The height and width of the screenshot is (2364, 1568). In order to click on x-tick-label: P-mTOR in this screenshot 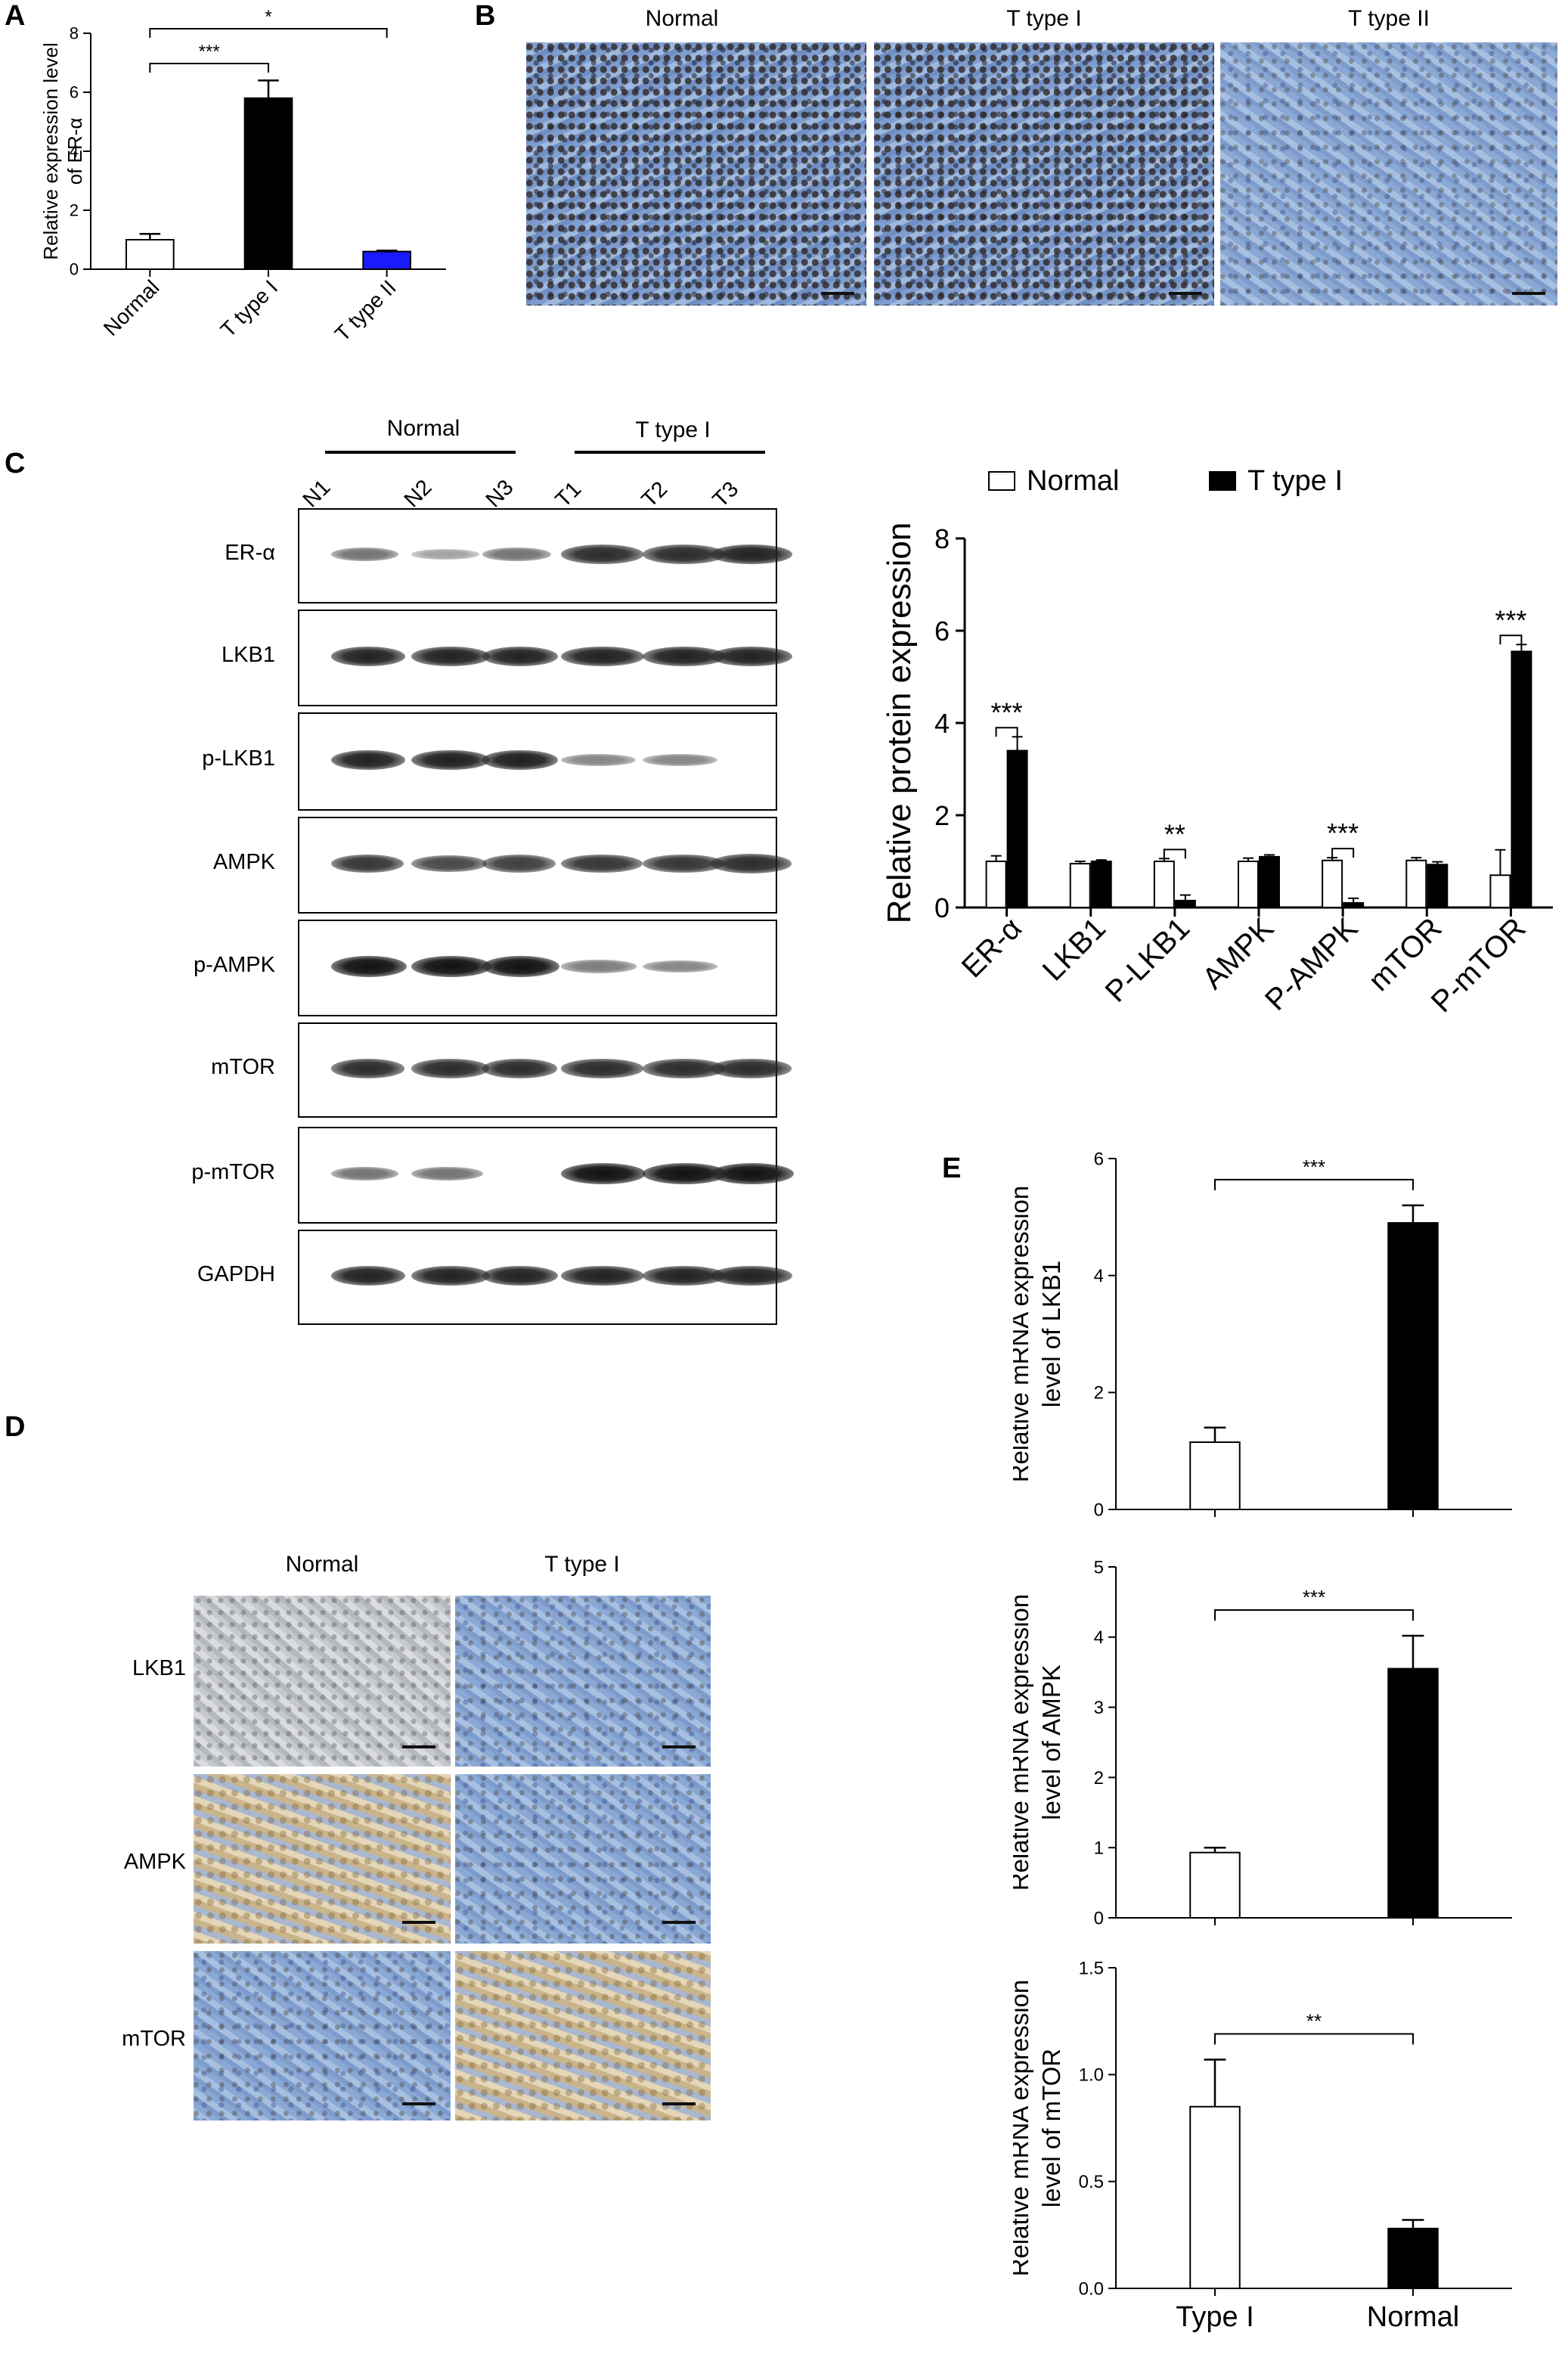, I will do `click(1478, 965)`.